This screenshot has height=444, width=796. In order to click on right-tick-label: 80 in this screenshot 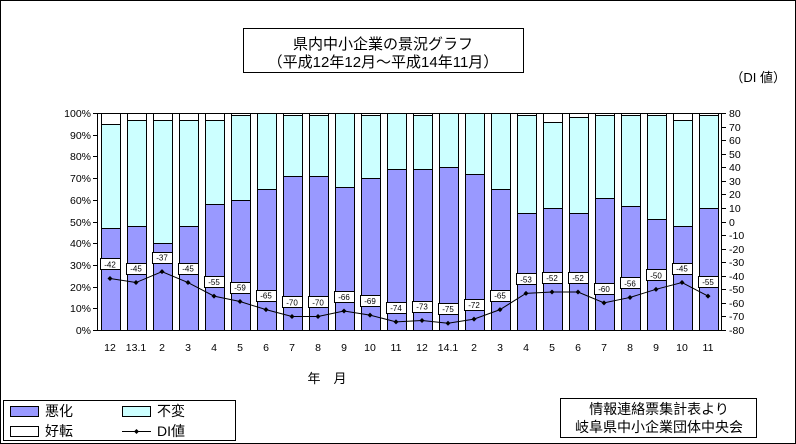, I will do `click(735, 114)`.